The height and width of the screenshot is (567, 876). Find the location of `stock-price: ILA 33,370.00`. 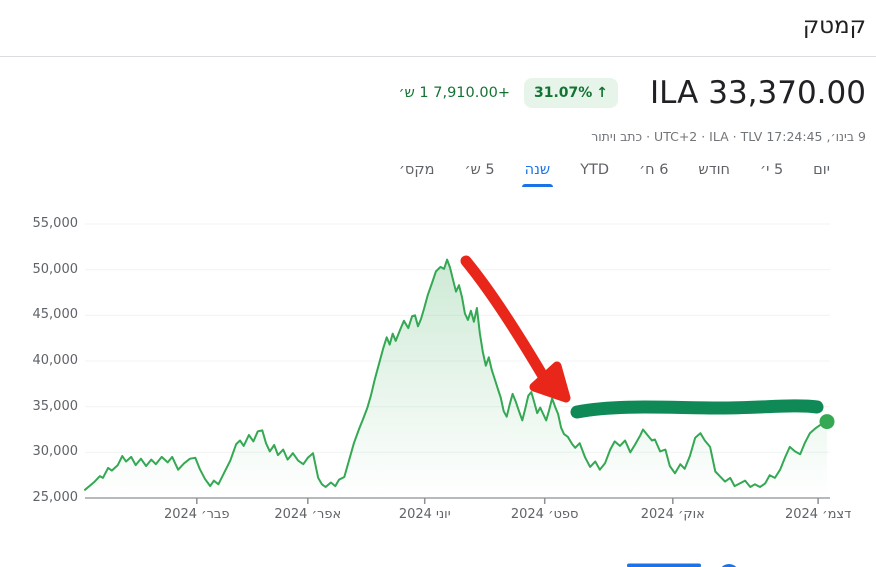

stock-price: ILA 33,370.00 is located at coordinates (758, 93).